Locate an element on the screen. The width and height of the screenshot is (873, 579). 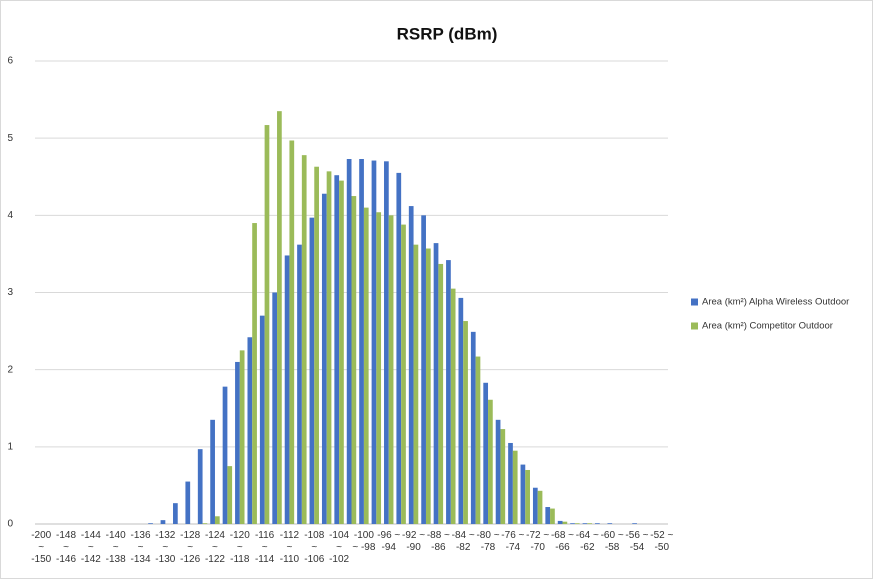
x-tick-label: -76 ~ -74 is located at coordinates (513, 541).